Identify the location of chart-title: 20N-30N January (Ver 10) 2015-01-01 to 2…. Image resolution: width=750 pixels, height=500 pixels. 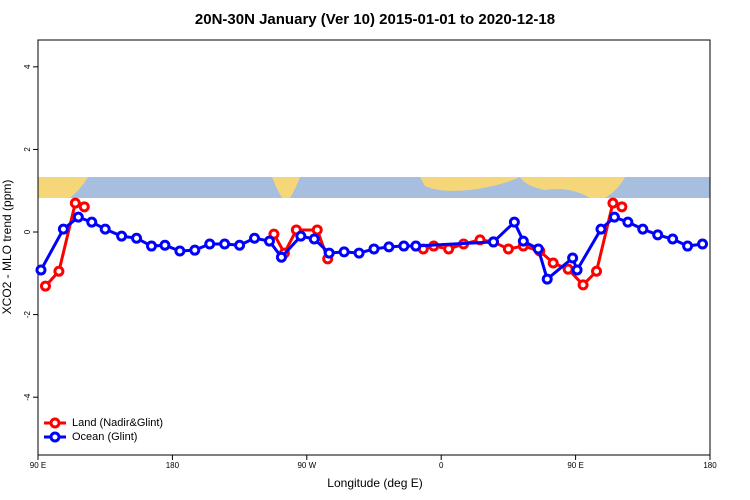
(375, 19).